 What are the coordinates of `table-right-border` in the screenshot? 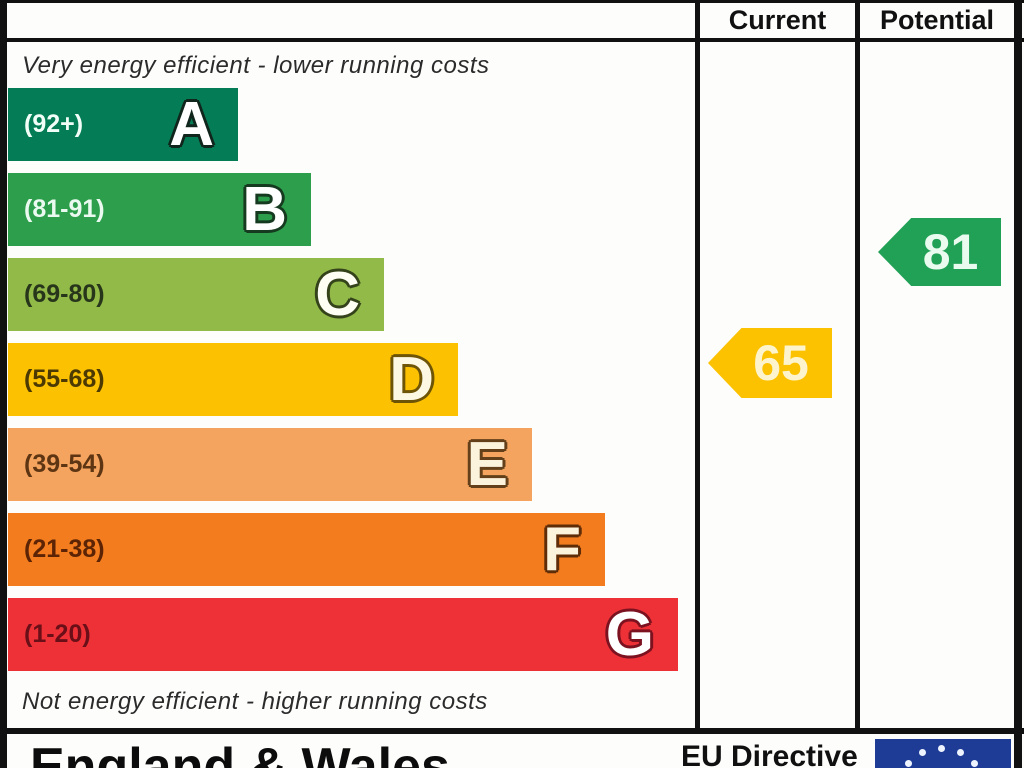 It's located at (1018, 384).